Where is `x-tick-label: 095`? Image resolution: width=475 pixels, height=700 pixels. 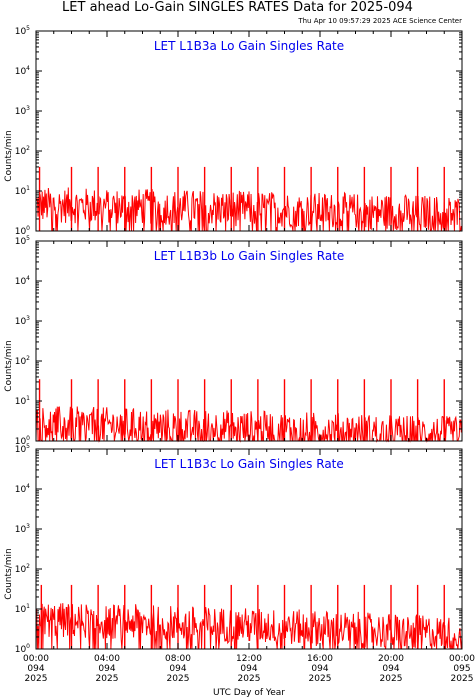 x-tick-label: 095 is located at coordinates (461, 669).